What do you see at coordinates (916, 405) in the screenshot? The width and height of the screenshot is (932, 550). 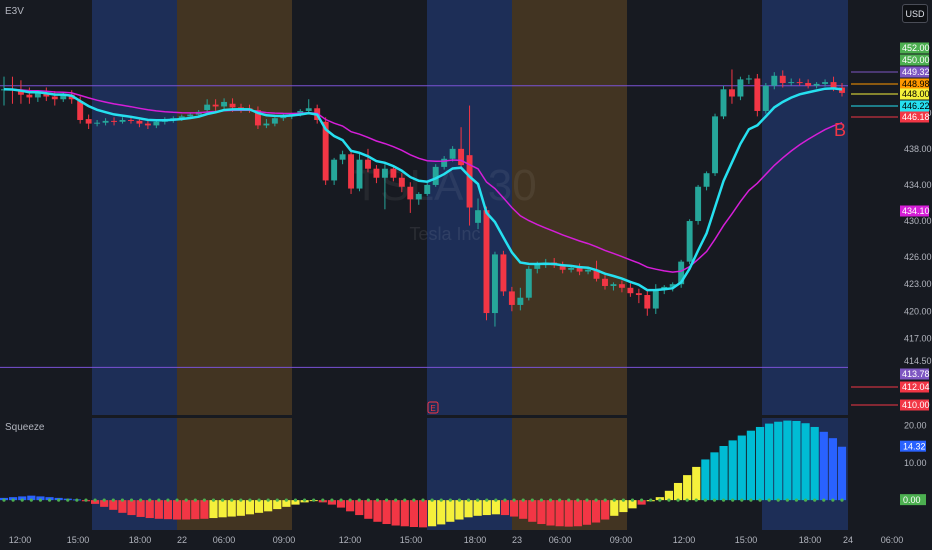 I see `price-tag-label: 410.00` at bounding box center [916, 405].